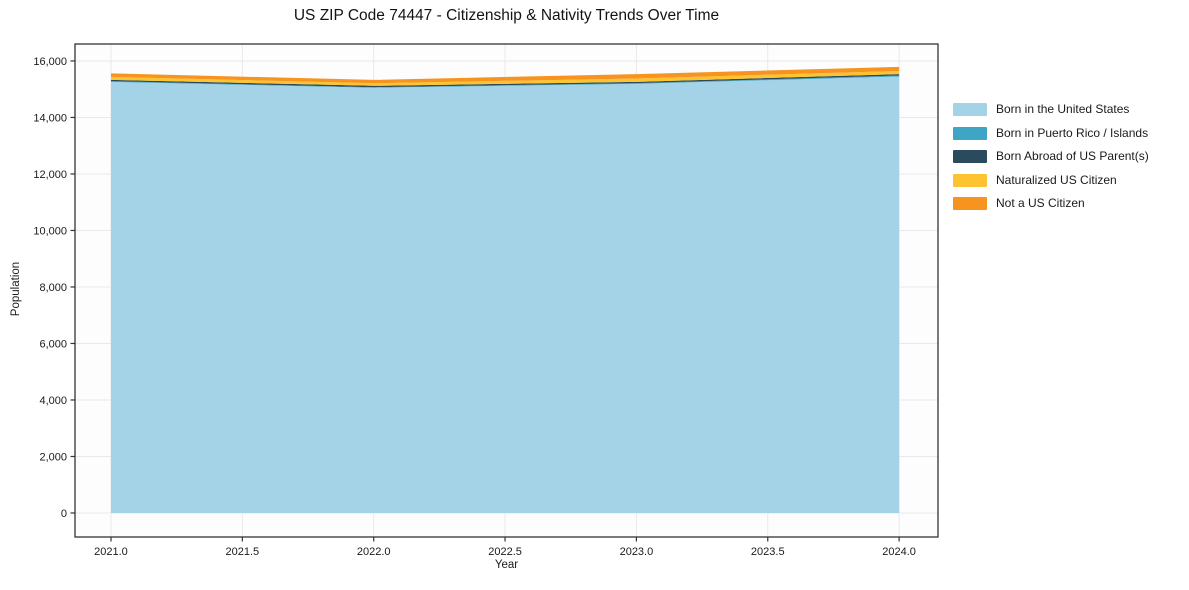 The image size is (1189, 590). I want to click on y-axis-label: Population, so click(16, 289).